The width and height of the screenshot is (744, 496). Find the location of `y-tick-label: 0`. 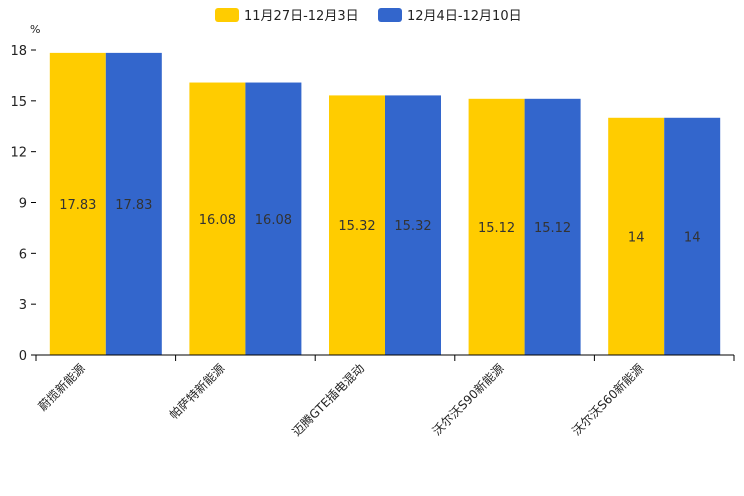

y-tick-label: 0 is located at coordinates (23, 356).